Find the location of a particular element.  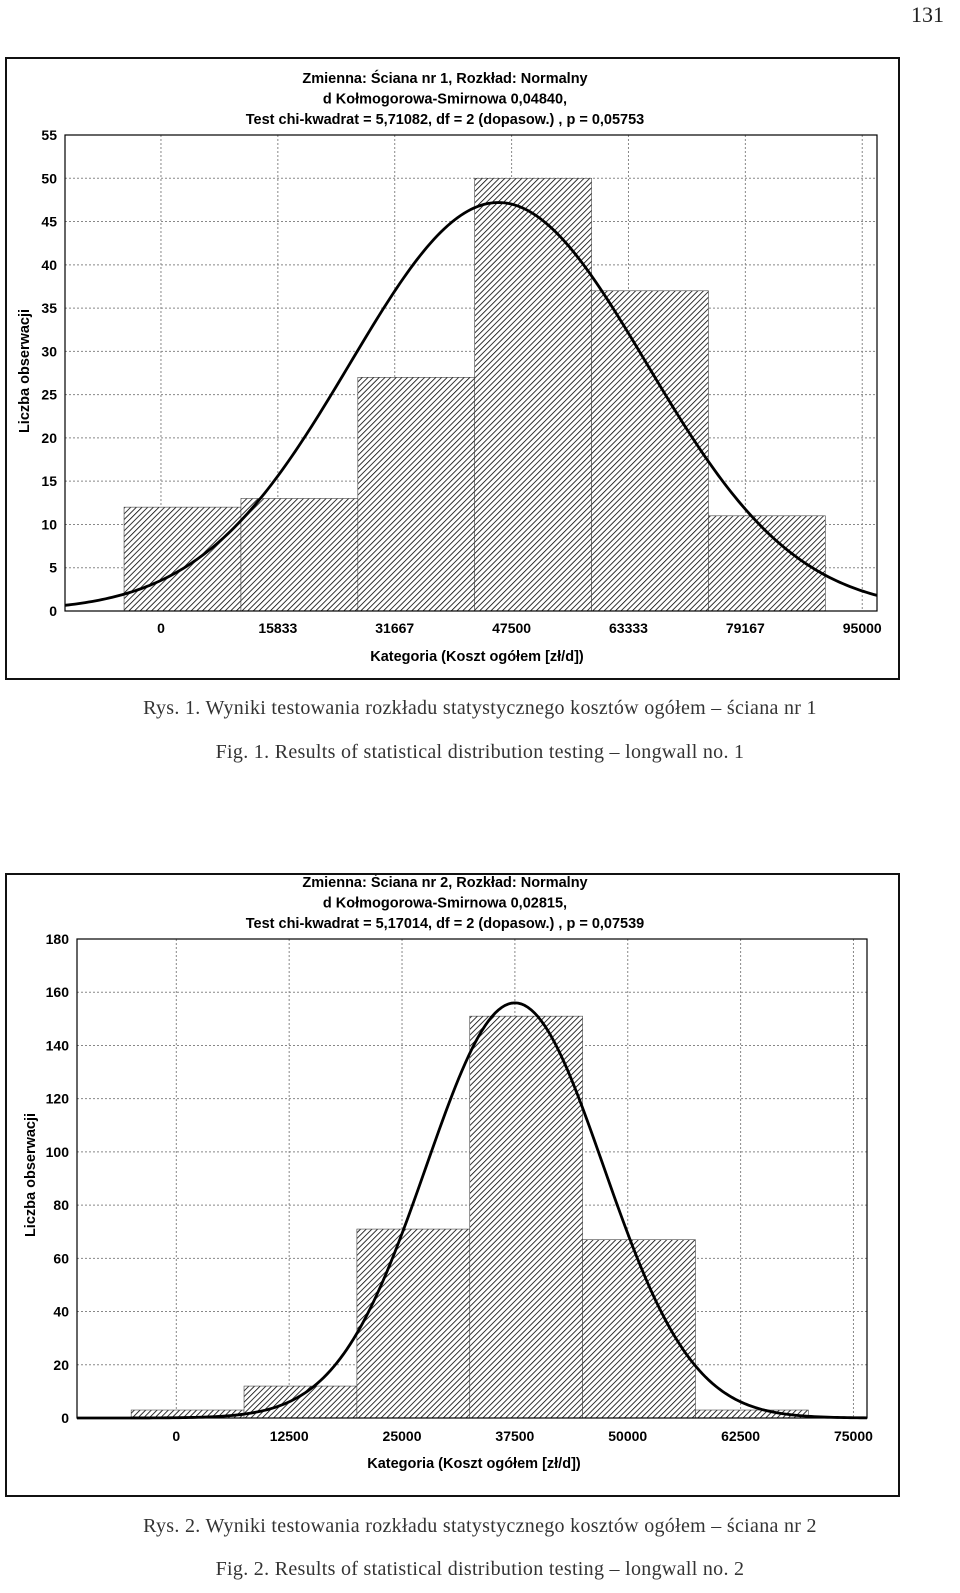

chart-title-line-2: d Kołmogorowa-Smirnowa 0,02815, is located at coordinates (445, 904).